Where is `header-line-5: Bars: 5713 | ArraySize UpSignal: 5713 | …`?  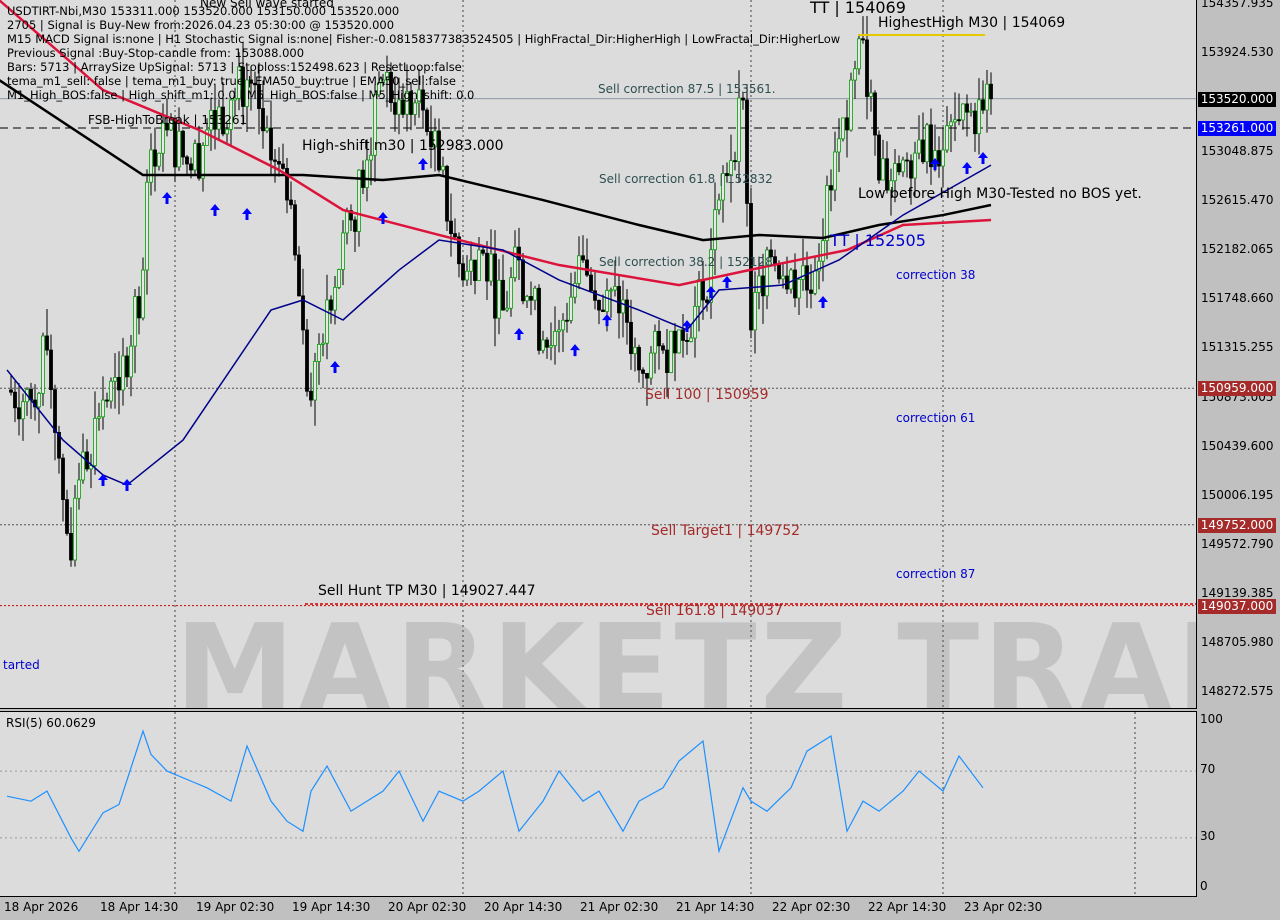 header-line-5: Bars: 5713 | ArraySize UpSignal: 5713 | … is located at coordinates (234, 67).